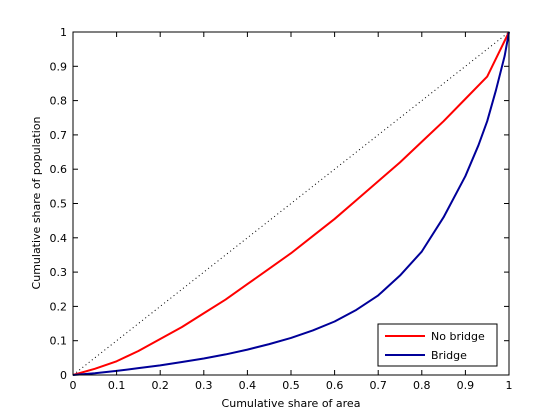  I want to click on y-tick-label: 0.5, so click(59, 204).